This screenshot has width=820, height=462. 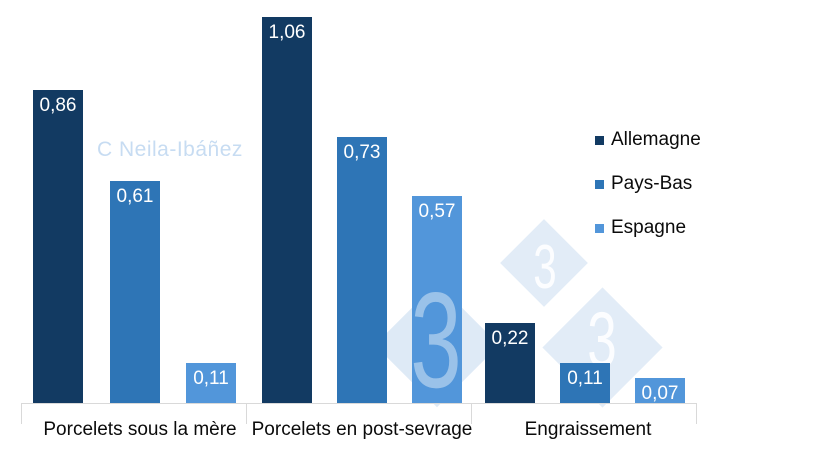 What do you see at coordinates (510, 338) in the screenshot?
I see `bar-value-label: 0,22` at bounding box center [510, 338].